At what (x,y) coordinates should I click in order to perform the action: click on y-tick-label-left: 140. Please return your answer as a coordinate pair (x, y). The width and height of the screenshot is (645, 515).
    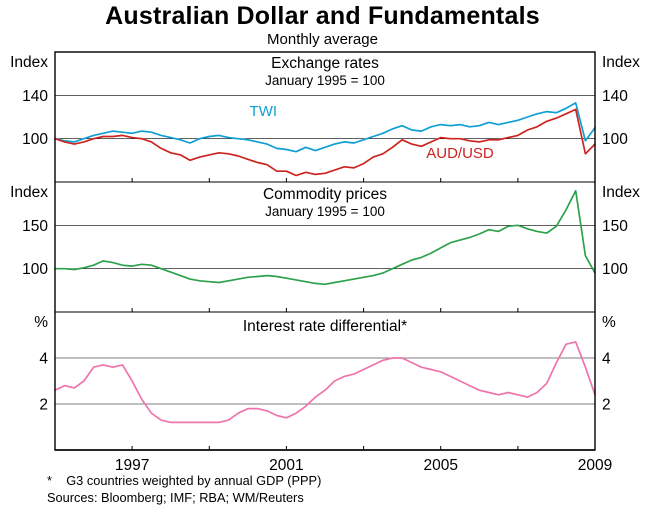
    Looking at the image, I should click on (35, 96).